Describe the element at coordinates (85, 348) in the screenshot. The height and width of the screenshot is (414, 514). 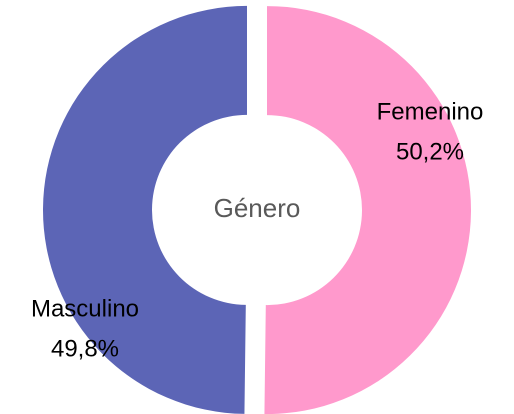
I see `slice-value-label: 49,8%` at that location.